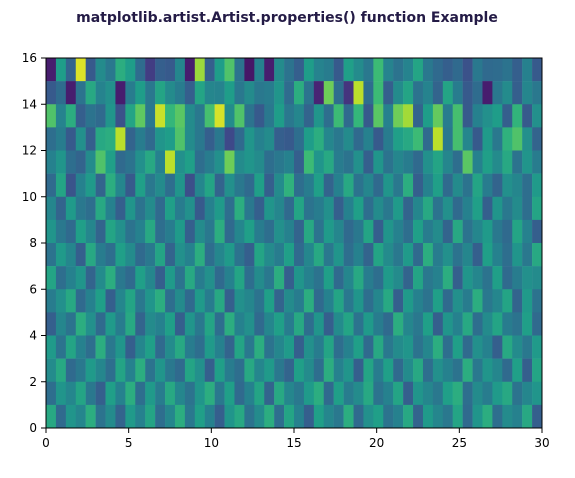 The image size is (575, 478). I want to click on x-tick-label: 25, so click(459, 443).